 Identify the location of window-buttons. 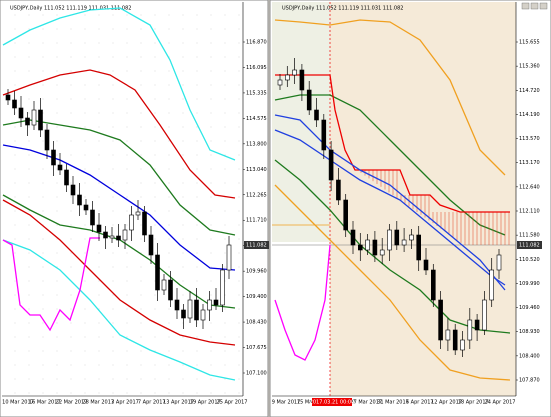
(534, 6).